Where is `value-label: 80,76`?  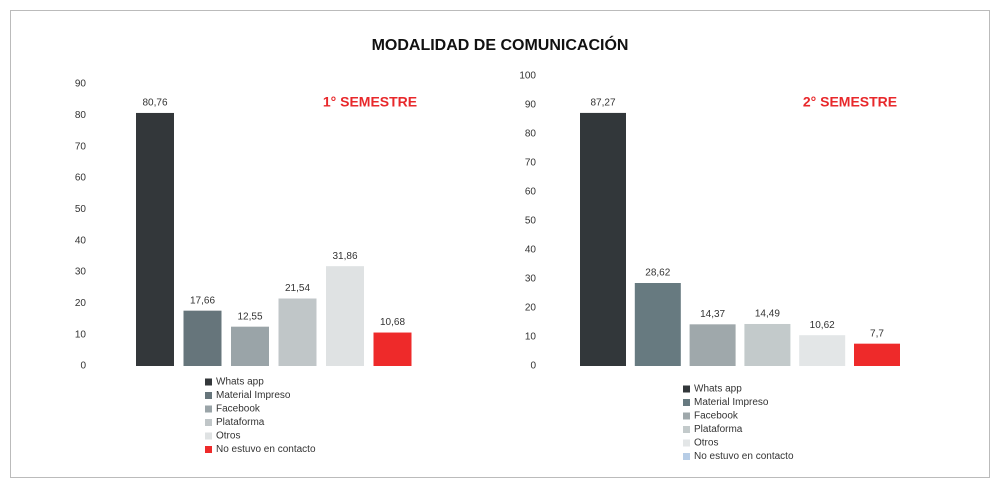 value-label: 80,76 is located at coordinates (154, 103).